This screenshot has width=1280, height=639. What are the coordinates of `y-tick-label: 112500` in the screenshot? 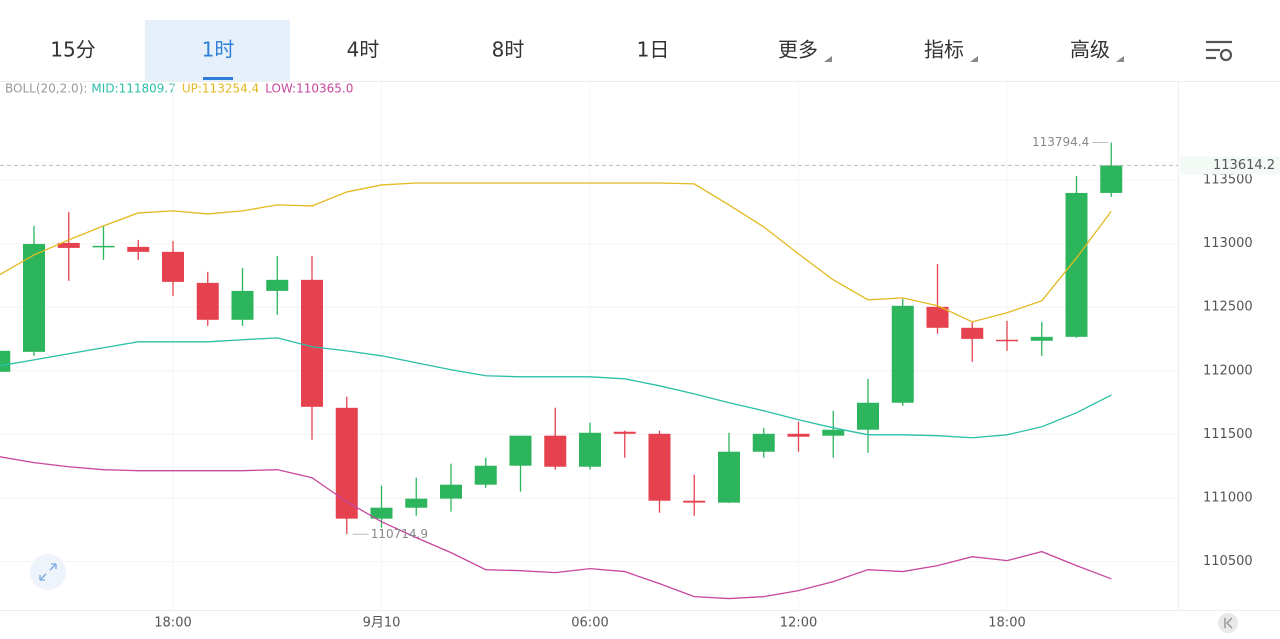 It's located at (1228, 307).